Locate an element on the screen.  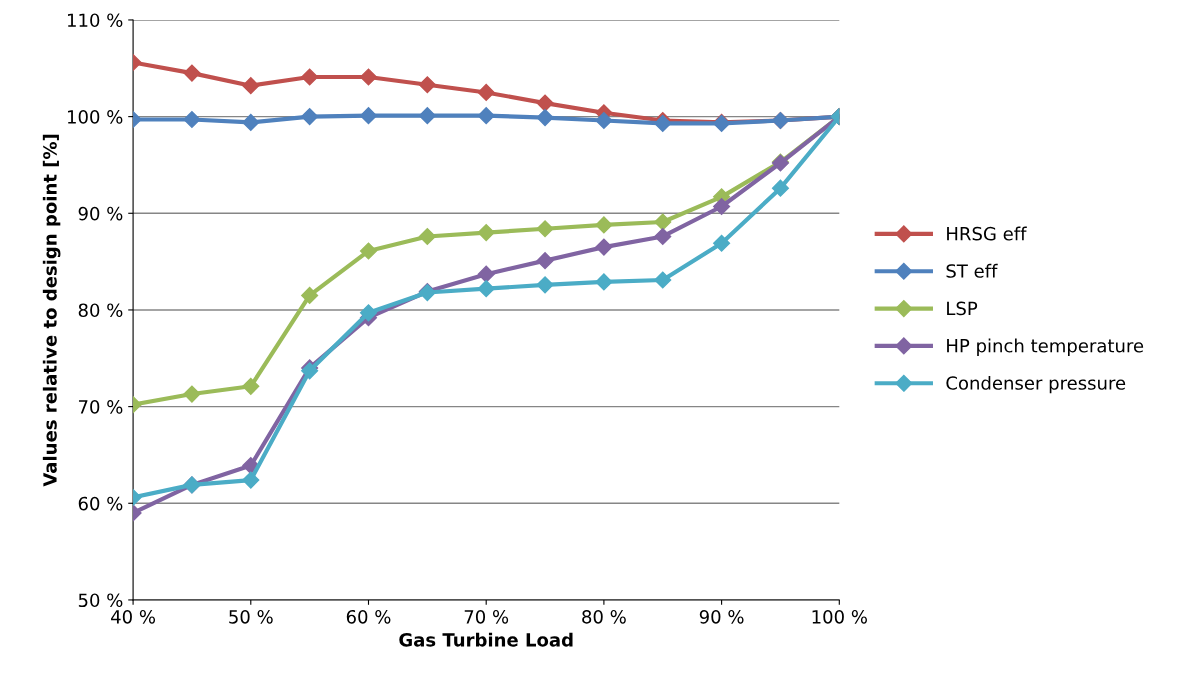
y-tick-label: 90 % is located at coordinates (100, 213).